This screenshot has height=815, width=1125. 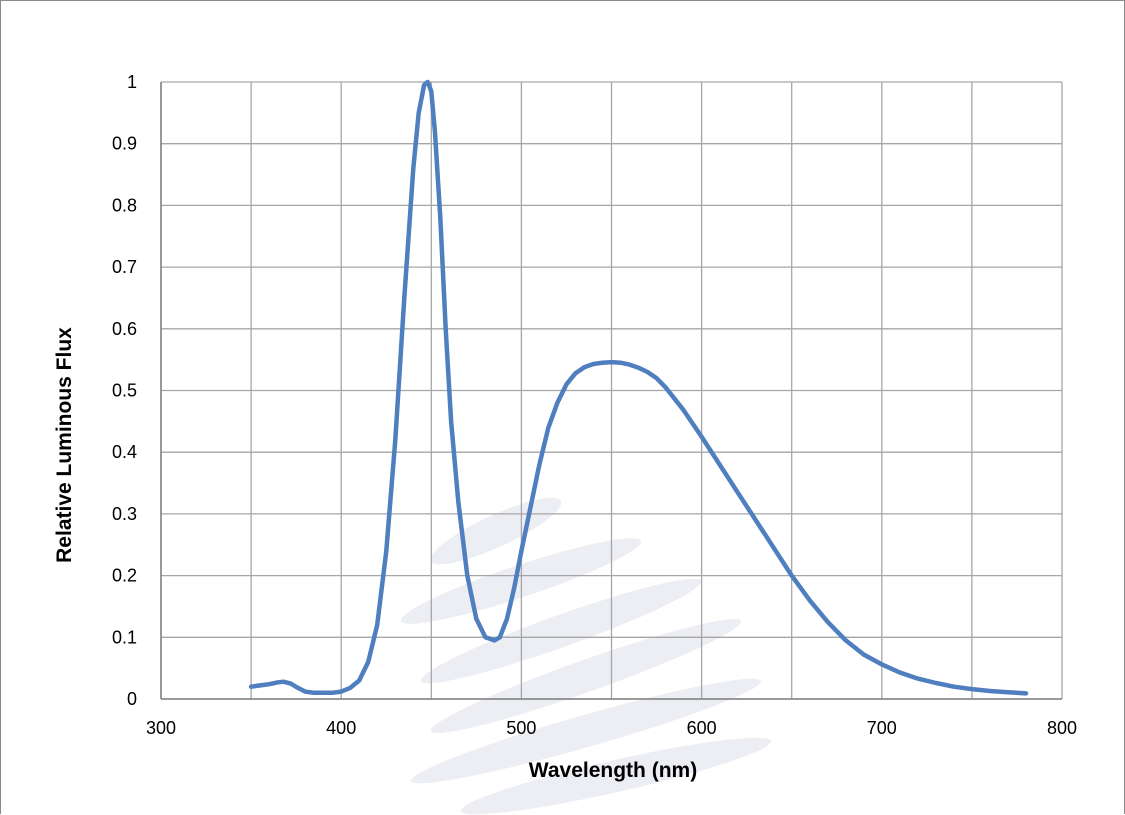 What do you see at coordinates (613, 770) in the screenshot?
I see `x-axis-title: Wavelength (nm)` at bounding box center [613, 770].